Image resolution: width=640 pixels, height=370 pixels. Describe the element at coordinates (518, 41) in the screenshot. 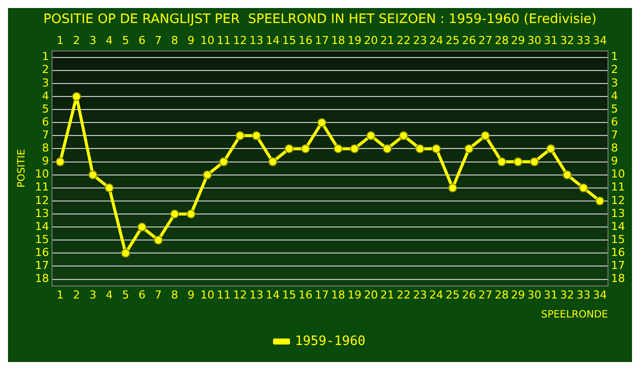

I see `x2-tick-label: 29` at that location.